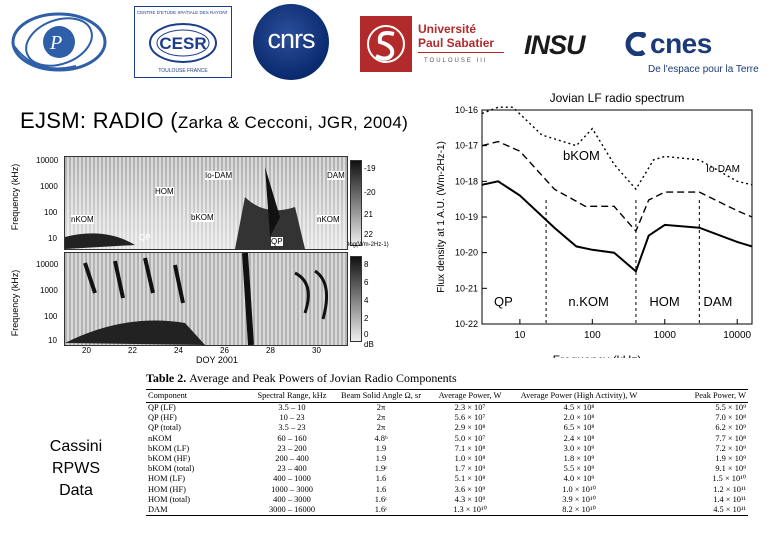 The height and width of the screenshot is (540, 780). I want to click on pfi-logo: P, so click(59, 42).